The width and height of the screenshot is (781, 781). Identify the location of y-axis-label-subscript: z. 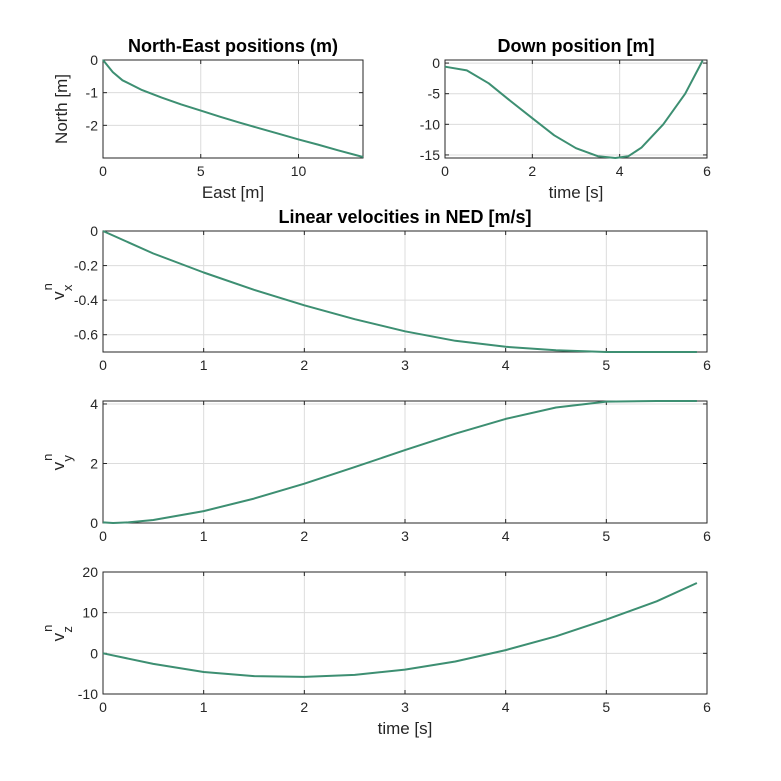
(67, 629).